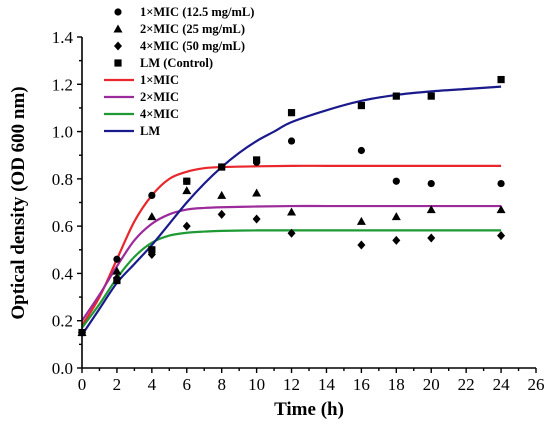  Describe the element at coordinates (62, 84) in the screenshot. I see `y-tick-label: 1.2` at that location.